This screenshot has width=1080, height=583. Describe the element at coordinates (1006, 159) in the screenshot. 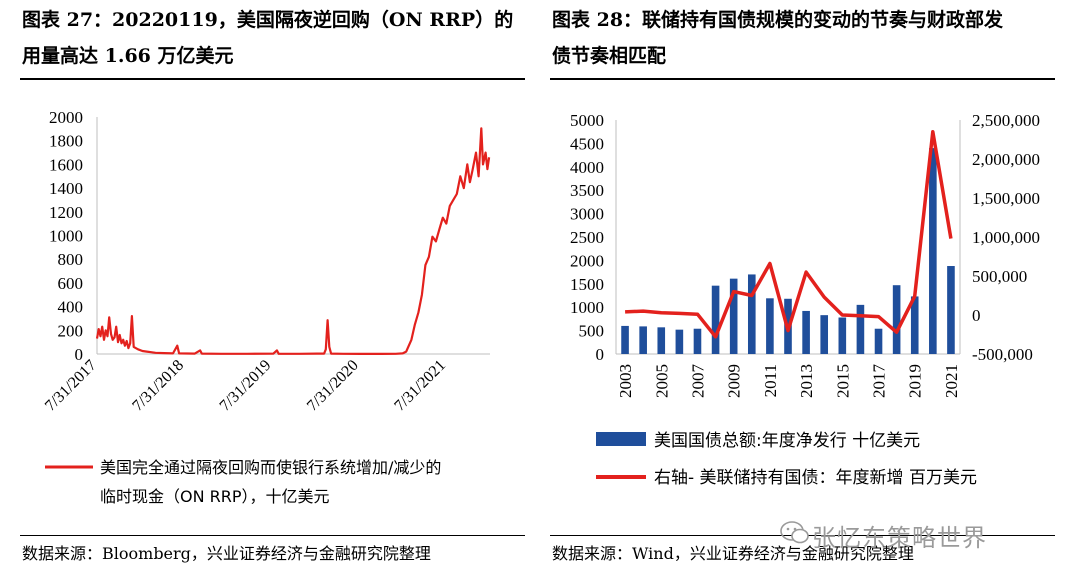

I see `right-y-tick-label: 2,000,000` at that location.